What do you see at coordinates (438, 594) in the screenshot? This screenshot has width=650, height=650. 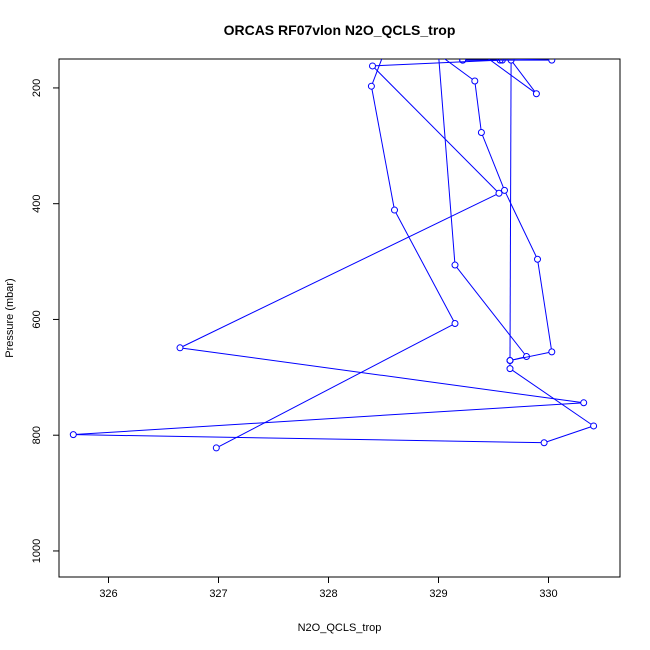 I see `x-tick-label: 329` at bounding box center [438, 594].